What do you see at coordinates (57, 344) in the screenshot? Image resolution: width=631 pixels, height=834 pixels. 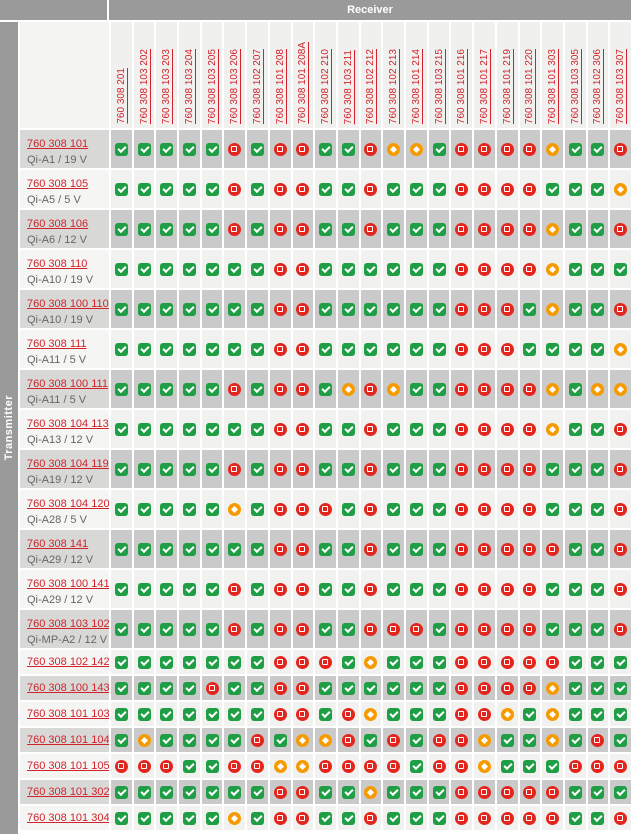 I see `transmitter-part-link: 760 308 111` at bounding box center [57, 344].